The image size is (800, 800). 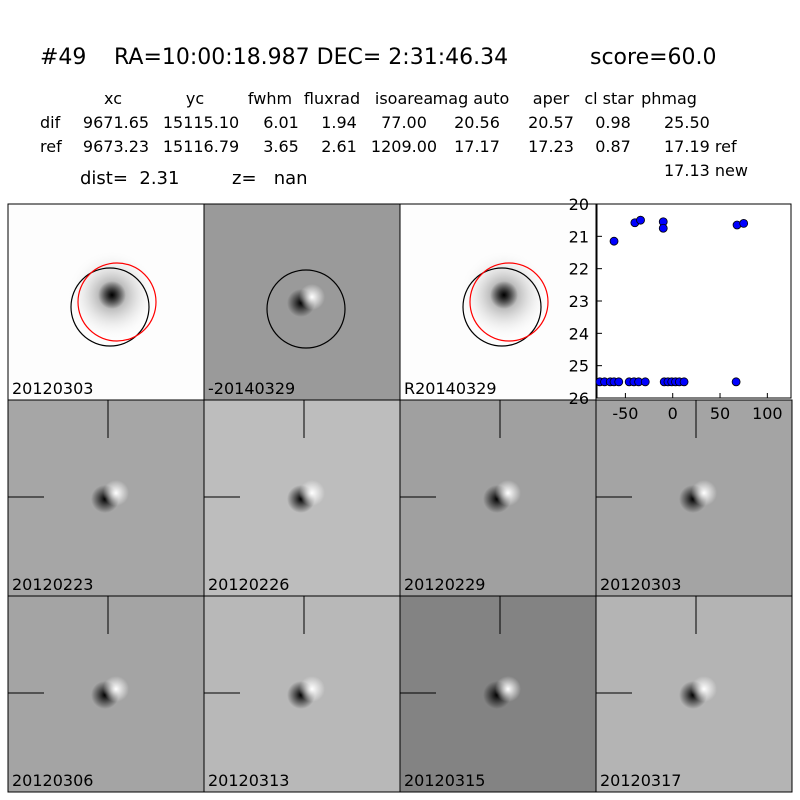 I want to click on cell: 17.23, so click(x=551, y=146).